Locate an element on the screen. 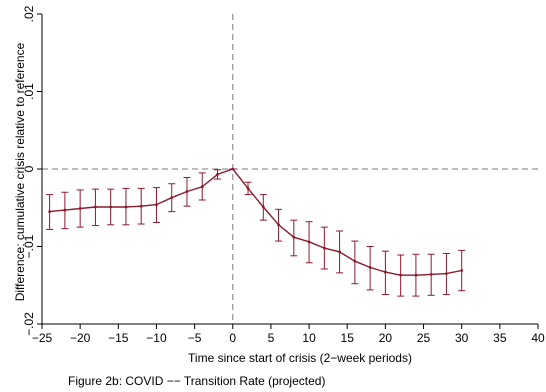 The height and width of the screenshot is (392, 546). y-tick-label: 0 is located at coordinates (29, 168).